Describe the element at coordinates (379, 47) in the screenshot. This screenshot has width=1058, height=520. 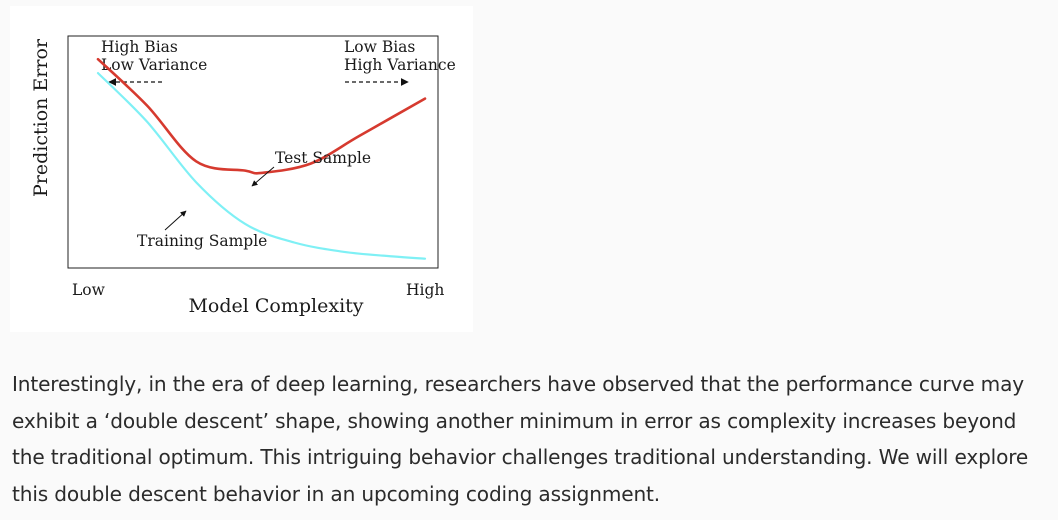
I see `low-bias-label: Low Bias` at that location.